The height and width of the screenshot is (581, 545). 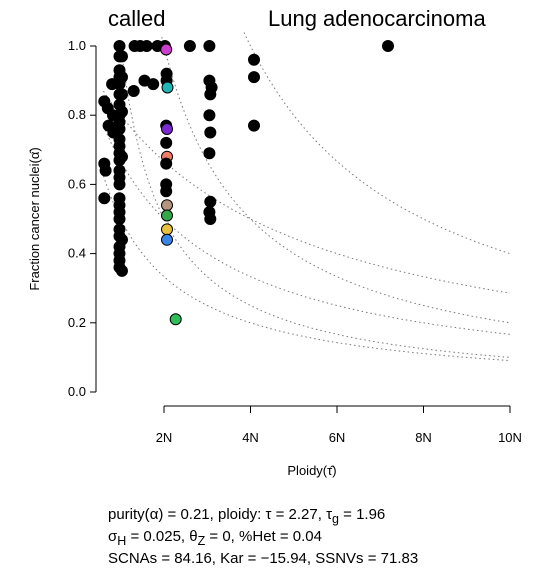 What do you see at coordinates (77, 253) in the screenshot?
I see `y-tick-label: 0.4` at bounding box center [77, 253].